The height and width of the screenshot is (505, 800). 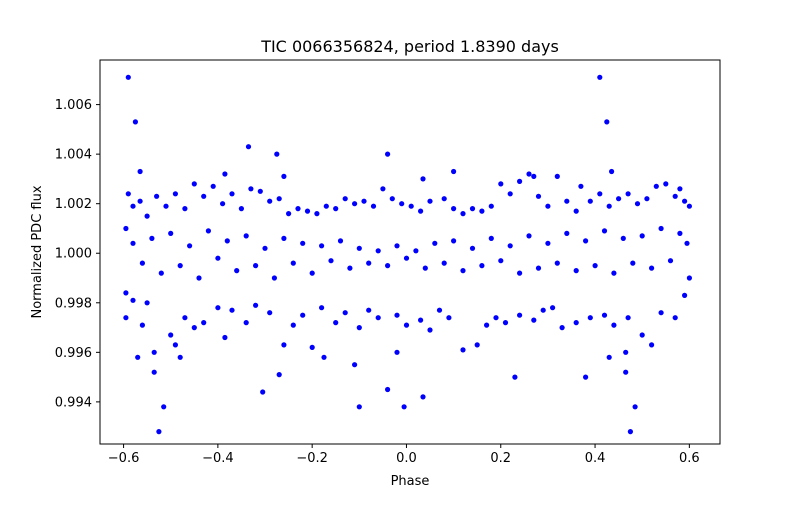 What do you see at coordinates (73, 254) in the screenshot?
I see `y-tick-label: 1.000` at bounding box center [73, 254].